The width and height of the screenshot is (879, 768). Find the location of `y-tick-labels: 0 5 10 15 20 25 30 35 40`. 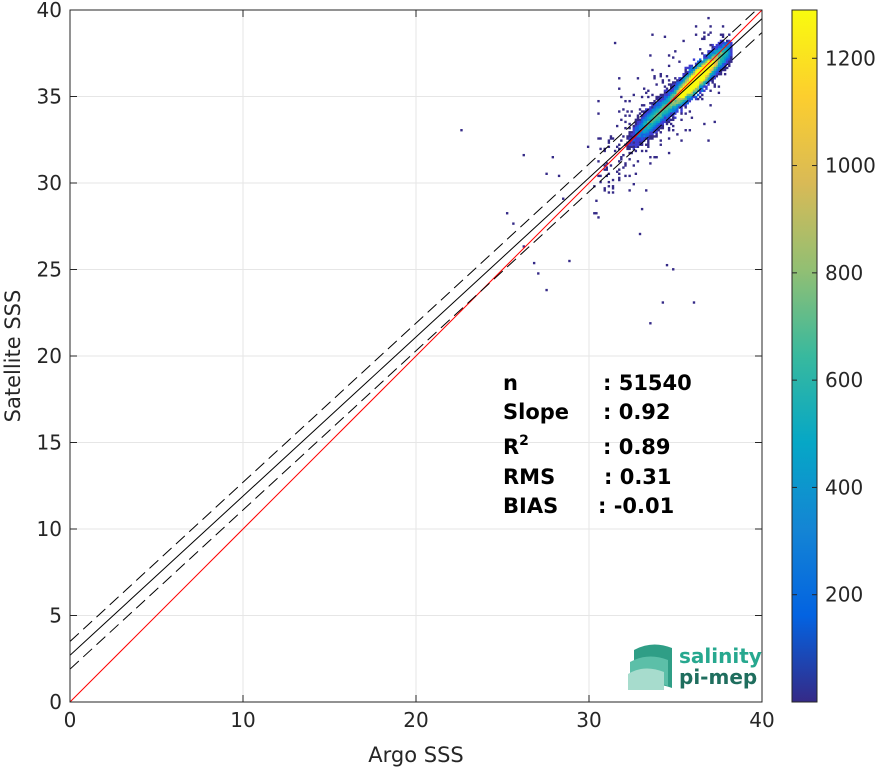

y-tick-labels: 0 5 10 15 20 25 30 35 40 is located at coordinates (49, 357).